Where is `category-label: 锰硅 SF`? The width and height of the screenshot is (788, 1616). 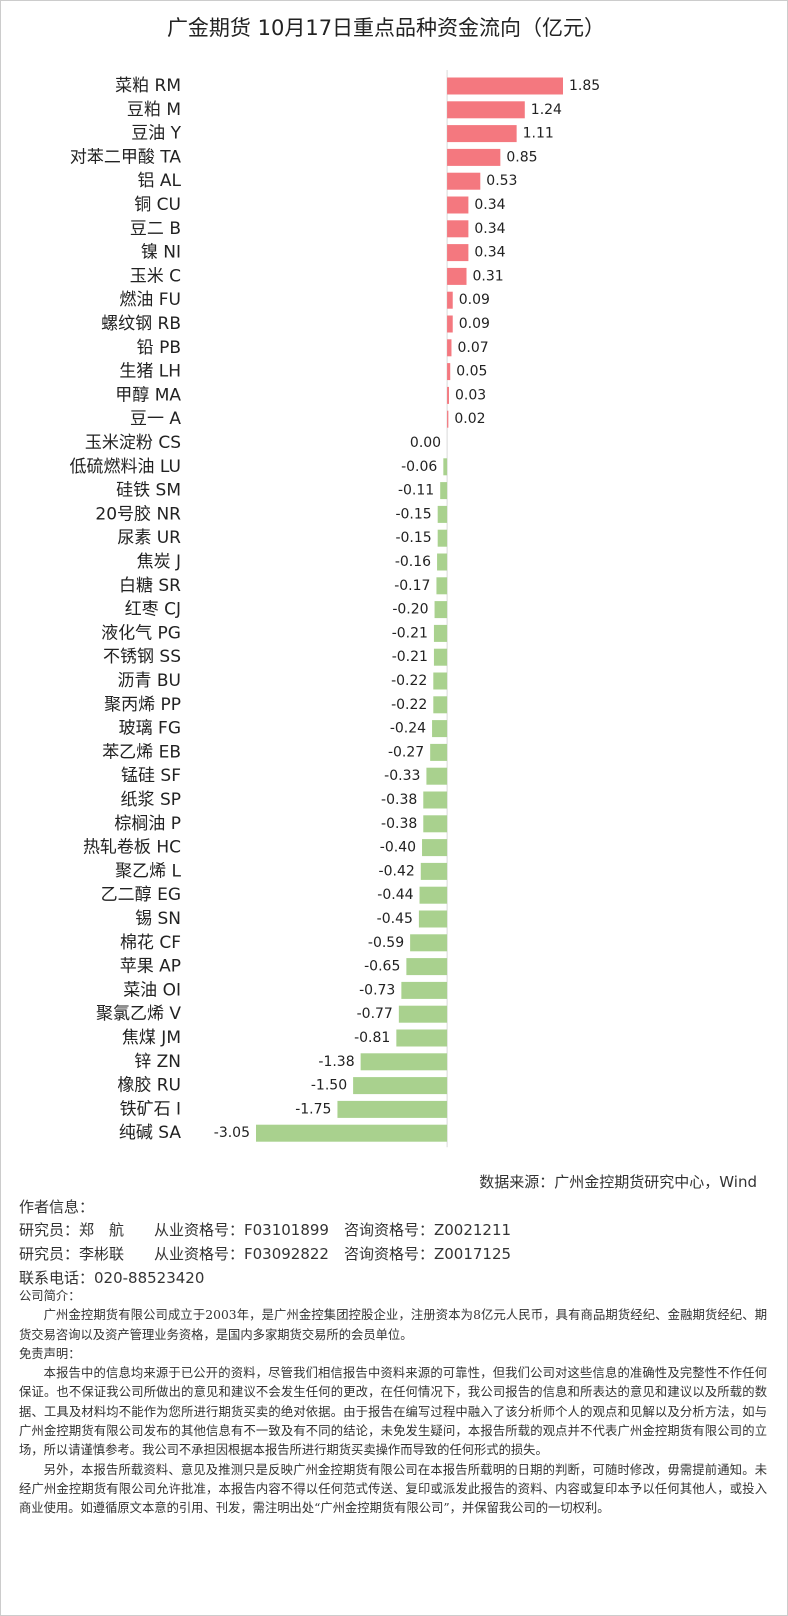 category-label: 锰硅 SF is located at coordinates (151, 776).